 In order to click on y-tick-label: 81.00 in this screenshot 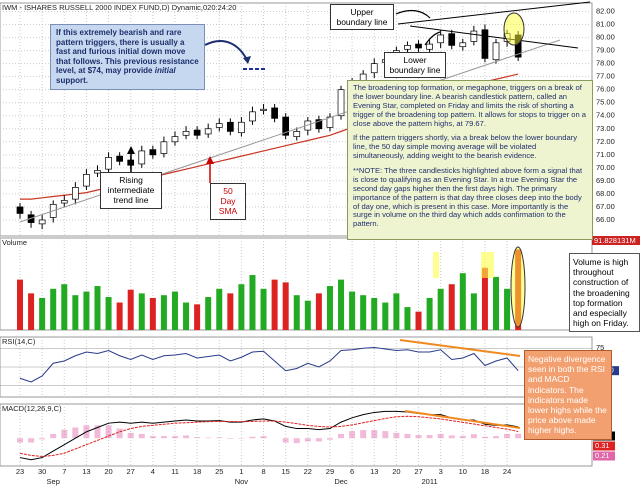, I will do `click(605, 24)`.